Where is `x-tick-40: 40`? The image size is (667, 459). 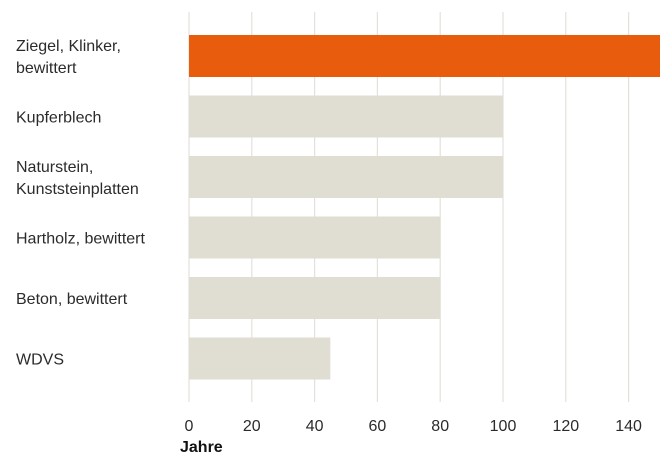 x-tick-40: 40 is located at coordinates (315, 426).